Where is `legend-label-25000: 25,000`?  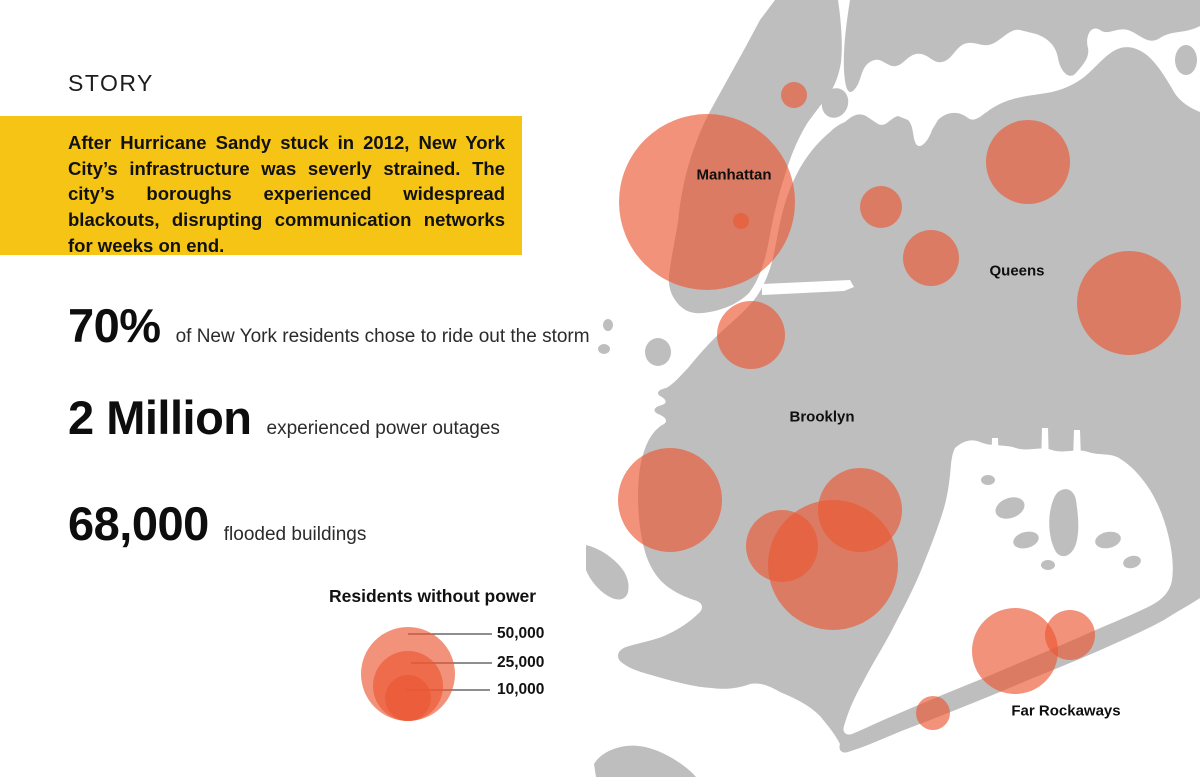 legend-label-25000: 25,000 is located at coordinates (521, 662).